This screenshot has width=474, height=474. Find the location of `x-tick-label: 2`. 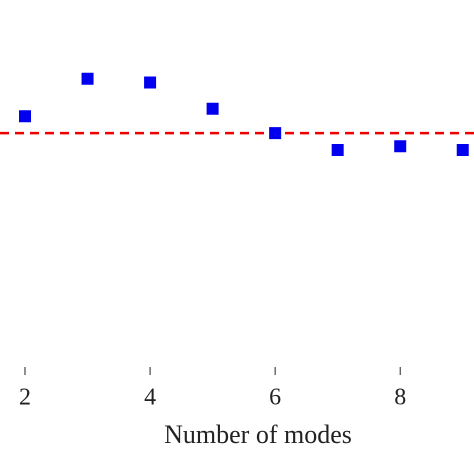

x-tick-label: 2 is located at coordinates (25, 398).